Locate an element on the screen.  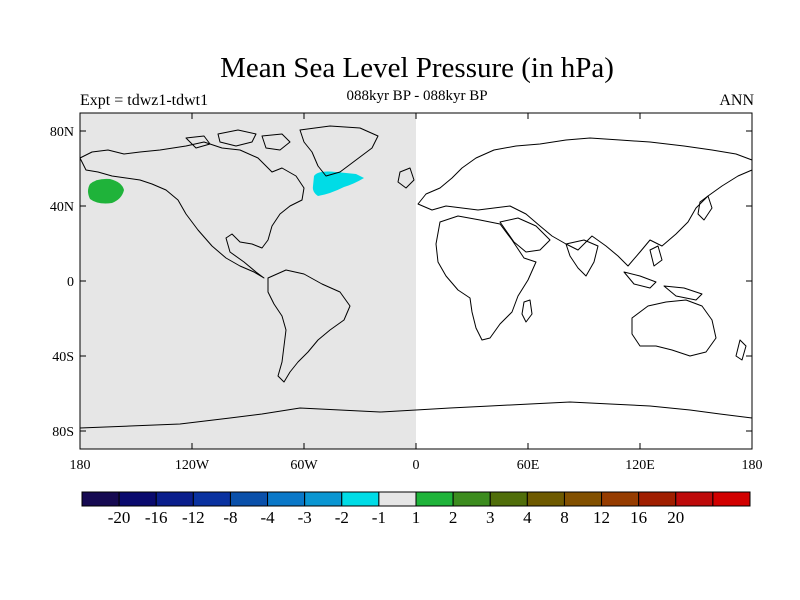
colorbar-labels: -20 -16 -12 -8 -4 -3 -2 -1 1 2 3 4 8 12 16 20 is located at coordinates (396, 517).